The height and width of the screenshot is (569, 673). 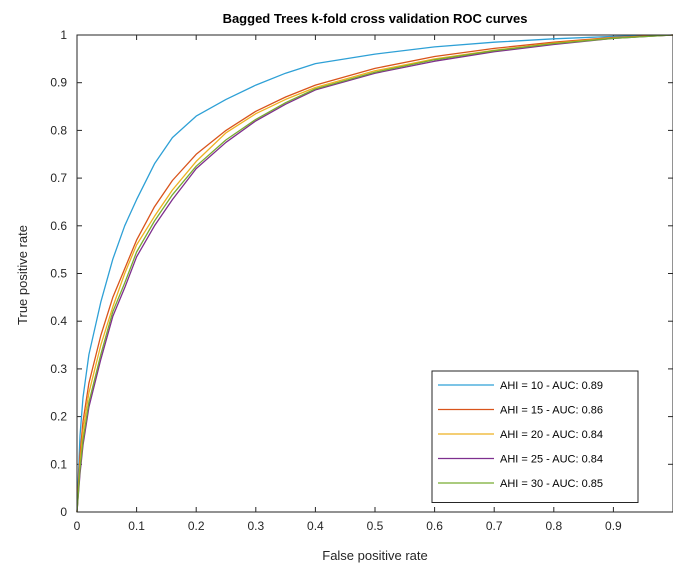 What do you see at coordinates (551, 460) in the screenshot?
I see `legend-label: AHI = 25 - AUC: 0.84` at bounding box center [551, 460].